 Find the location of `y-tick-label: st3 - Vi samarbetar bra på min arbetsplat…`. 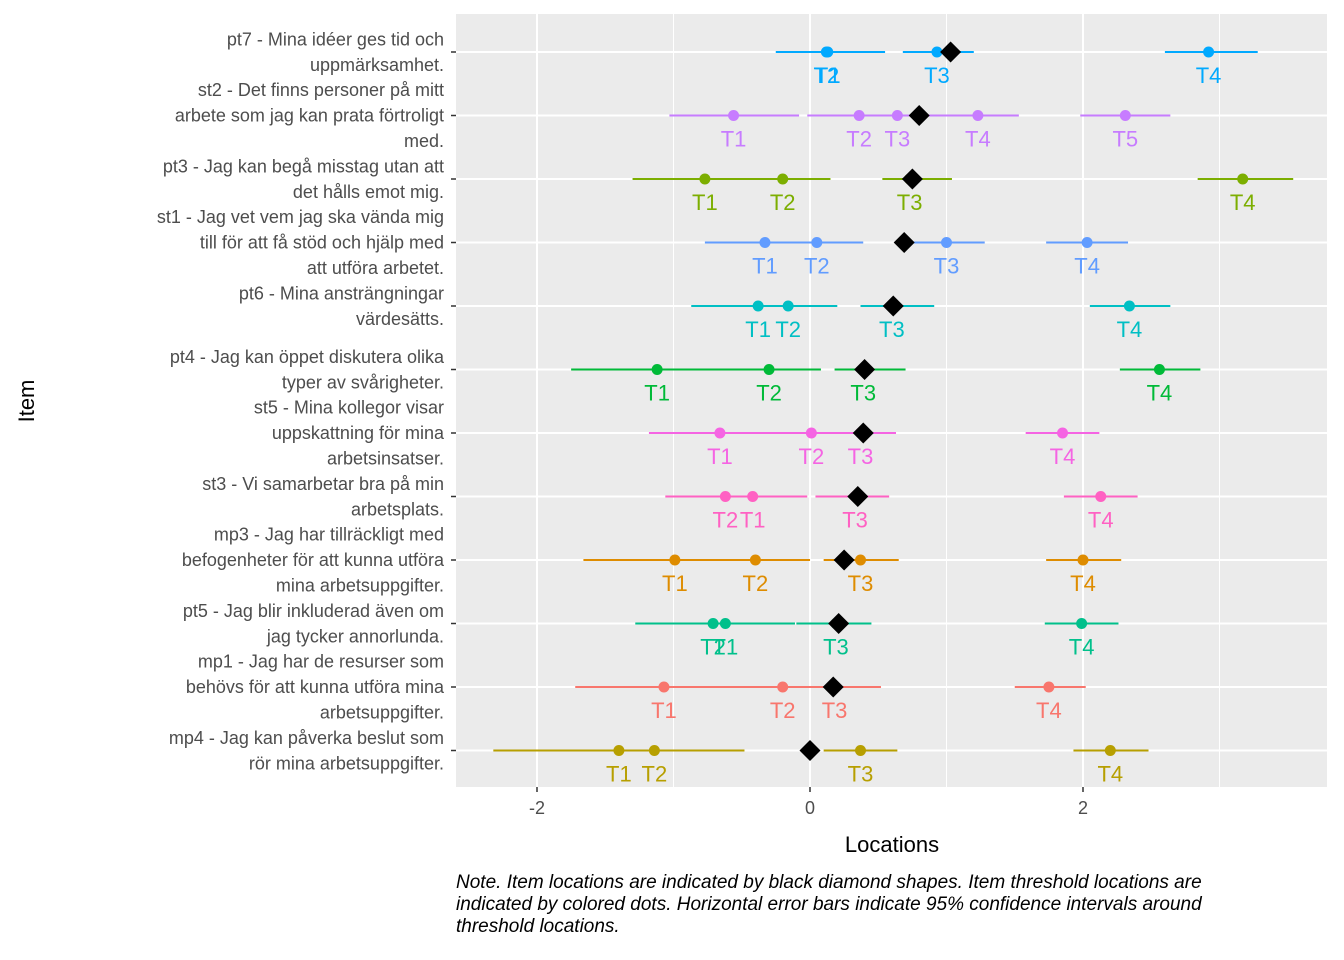

y-tick-label: st3 - Vi samarbetar bra på min arbetsplat… is located at coordinates (323, 497).